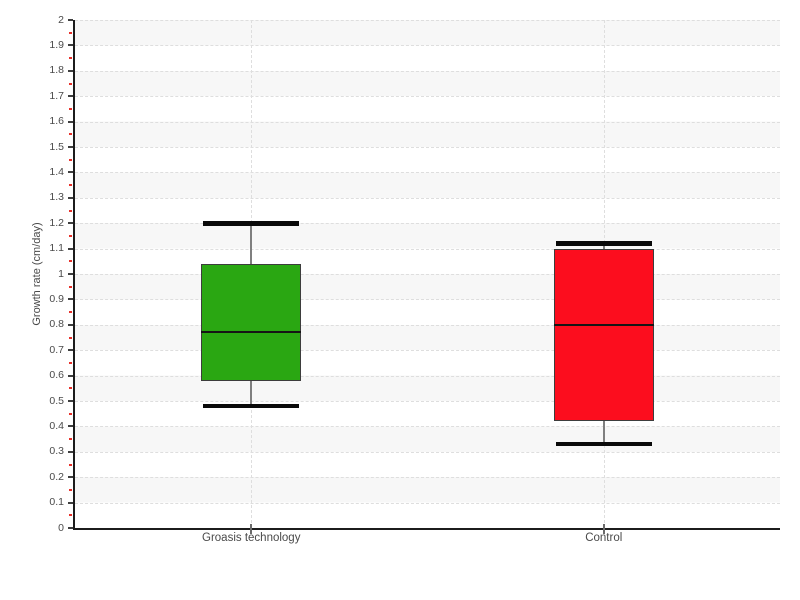 This screenshot has height=600, width=800. What do you see at coordinates (604, 538) in the screenshot?
I see `x-category-label-control: Control` at bounding box center [604, 538].